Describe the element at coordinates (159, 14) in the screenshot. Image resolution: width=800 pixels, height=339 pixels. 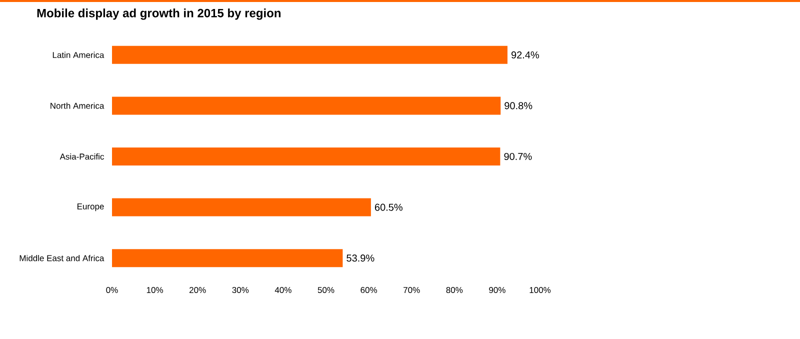
I see `chart-title: Mobile display ad growth in 2015 by region` at that location.